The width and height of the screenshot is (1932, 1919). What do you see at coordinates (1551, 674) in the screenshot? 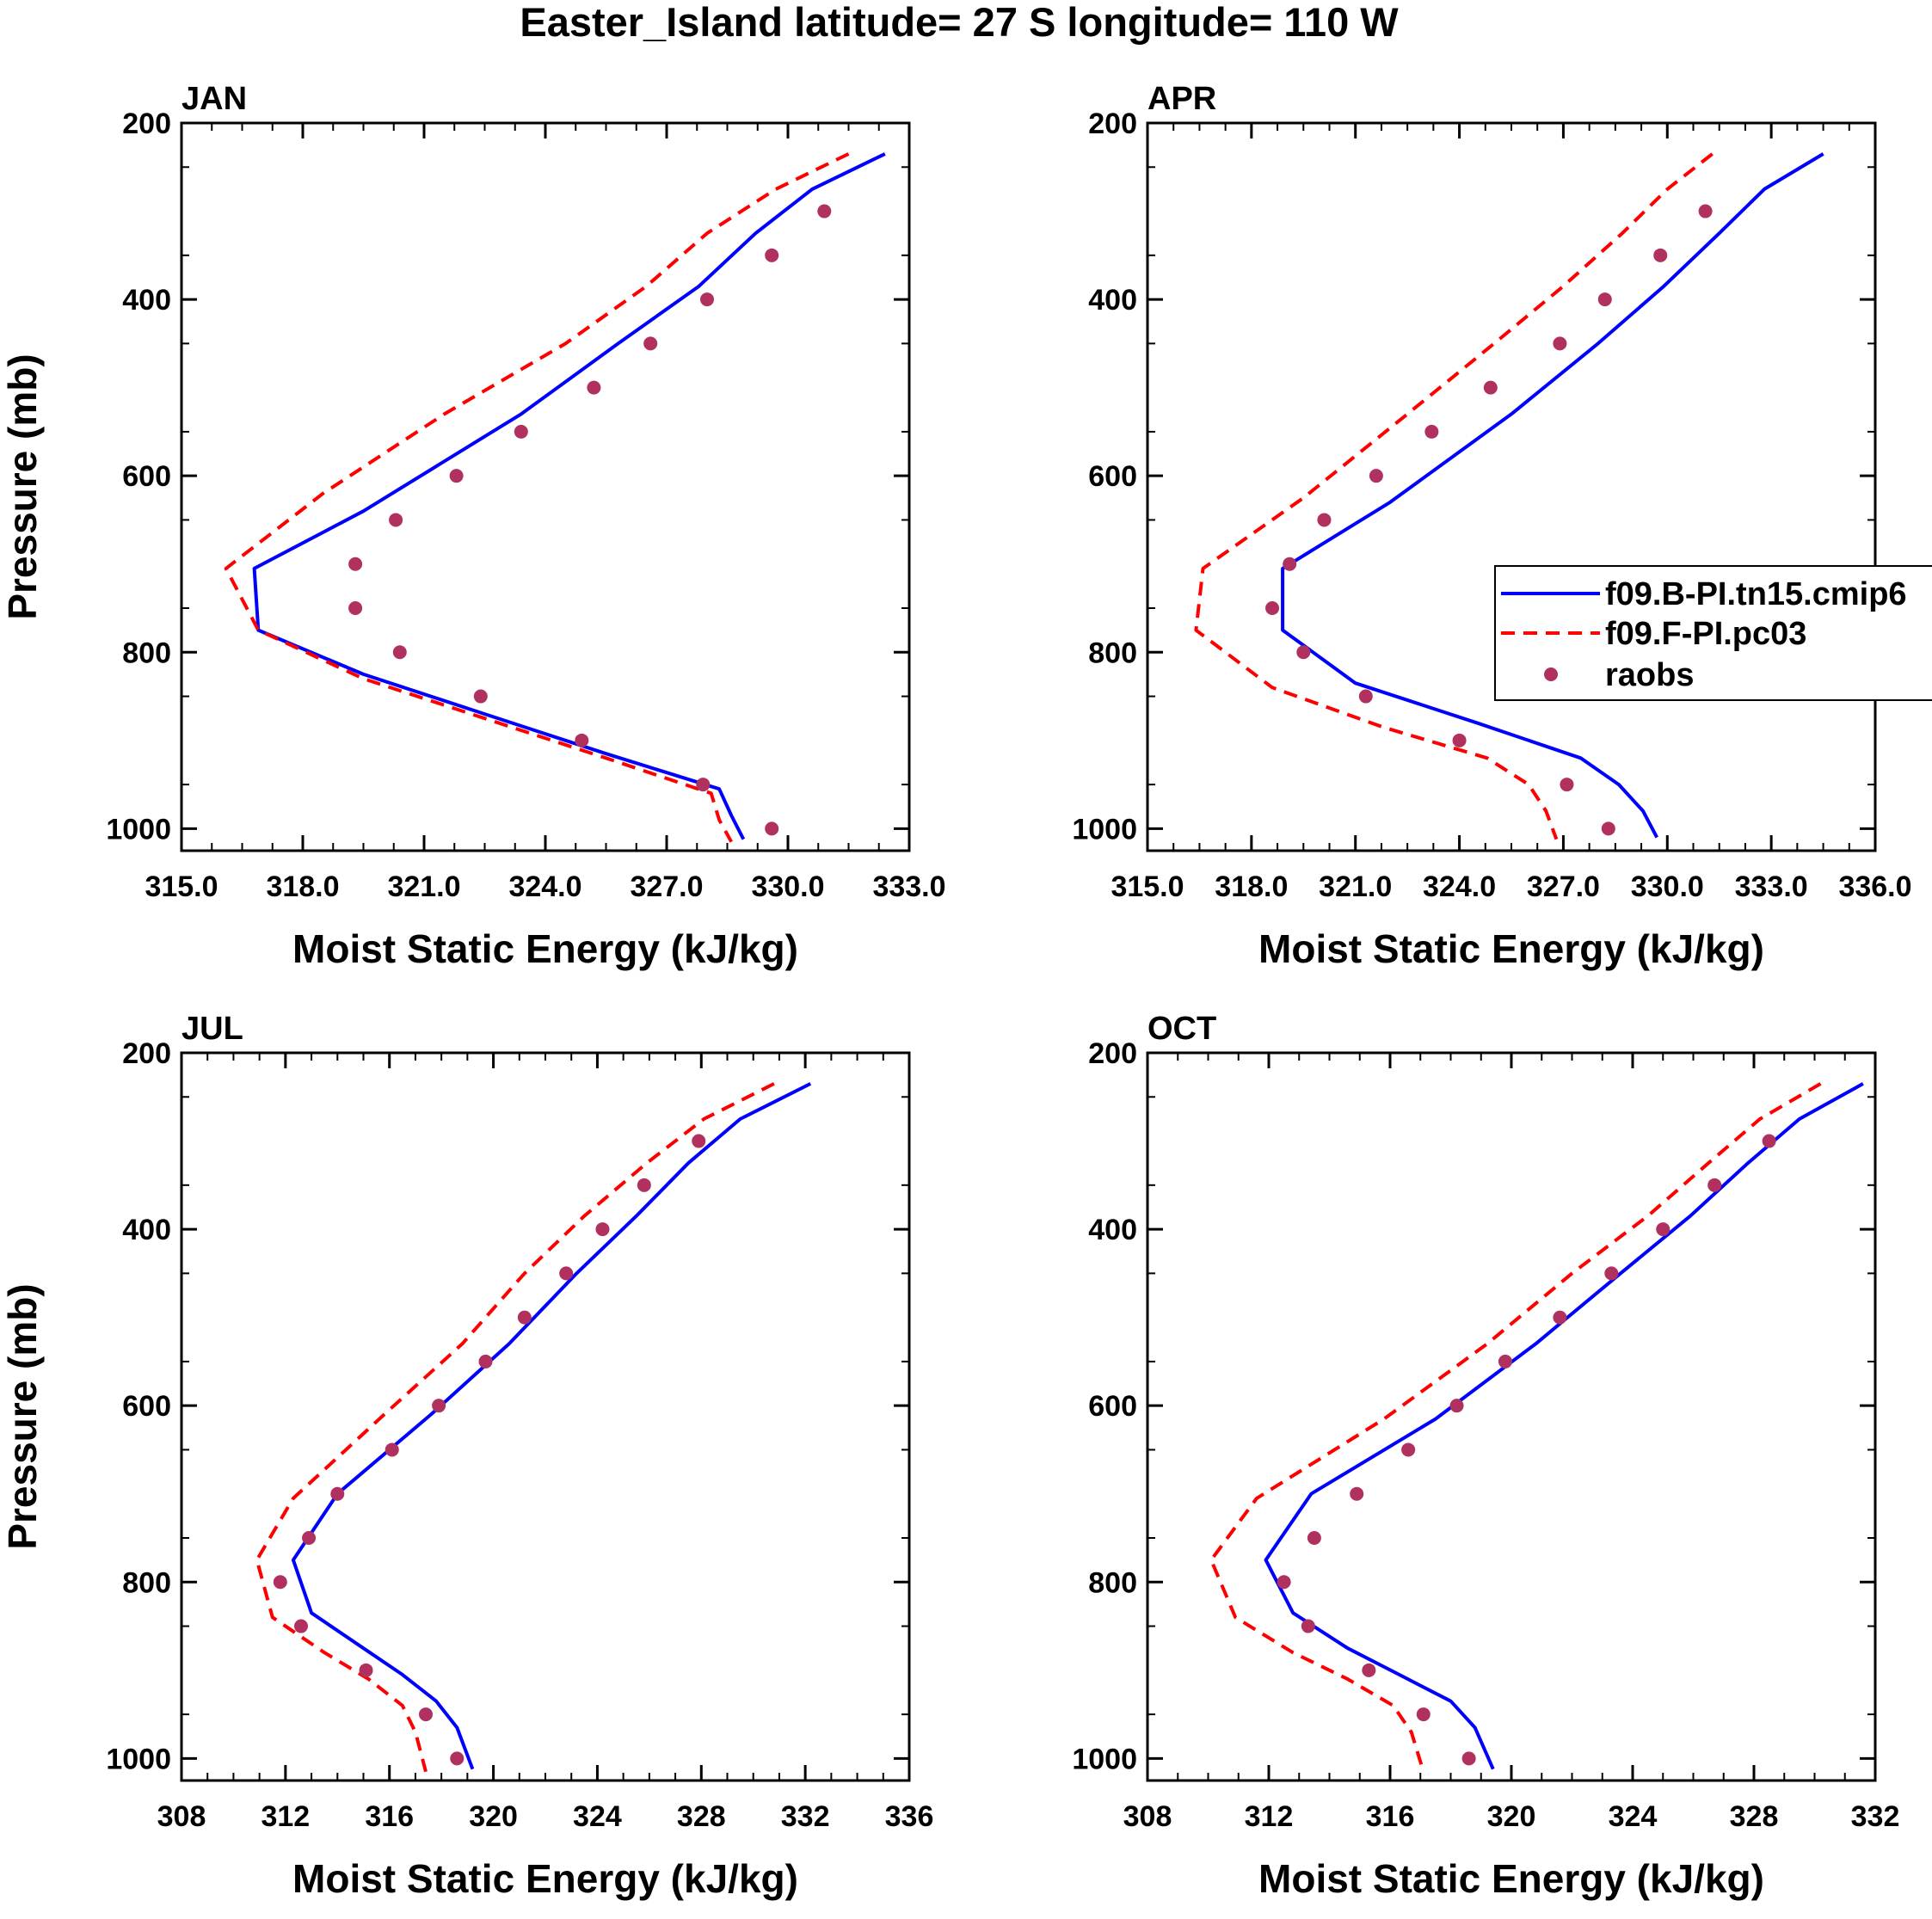
I see `legend-marker-raobs` at bounding box center [1551, 674].